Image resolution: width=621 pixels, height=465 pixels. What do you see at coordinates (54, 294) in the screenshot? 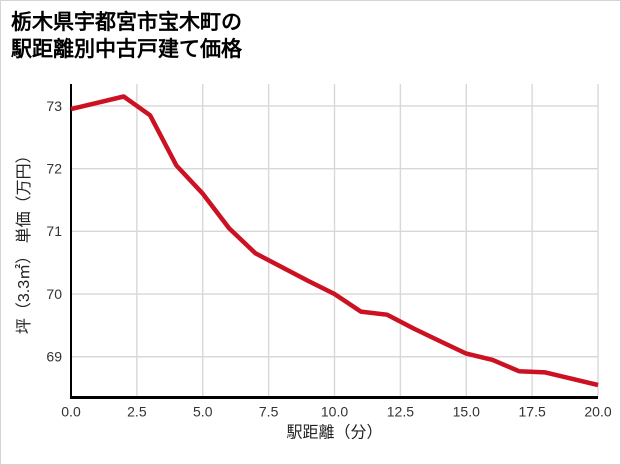
I see `y-tick-label: 70` at bounding box center [54, 294].